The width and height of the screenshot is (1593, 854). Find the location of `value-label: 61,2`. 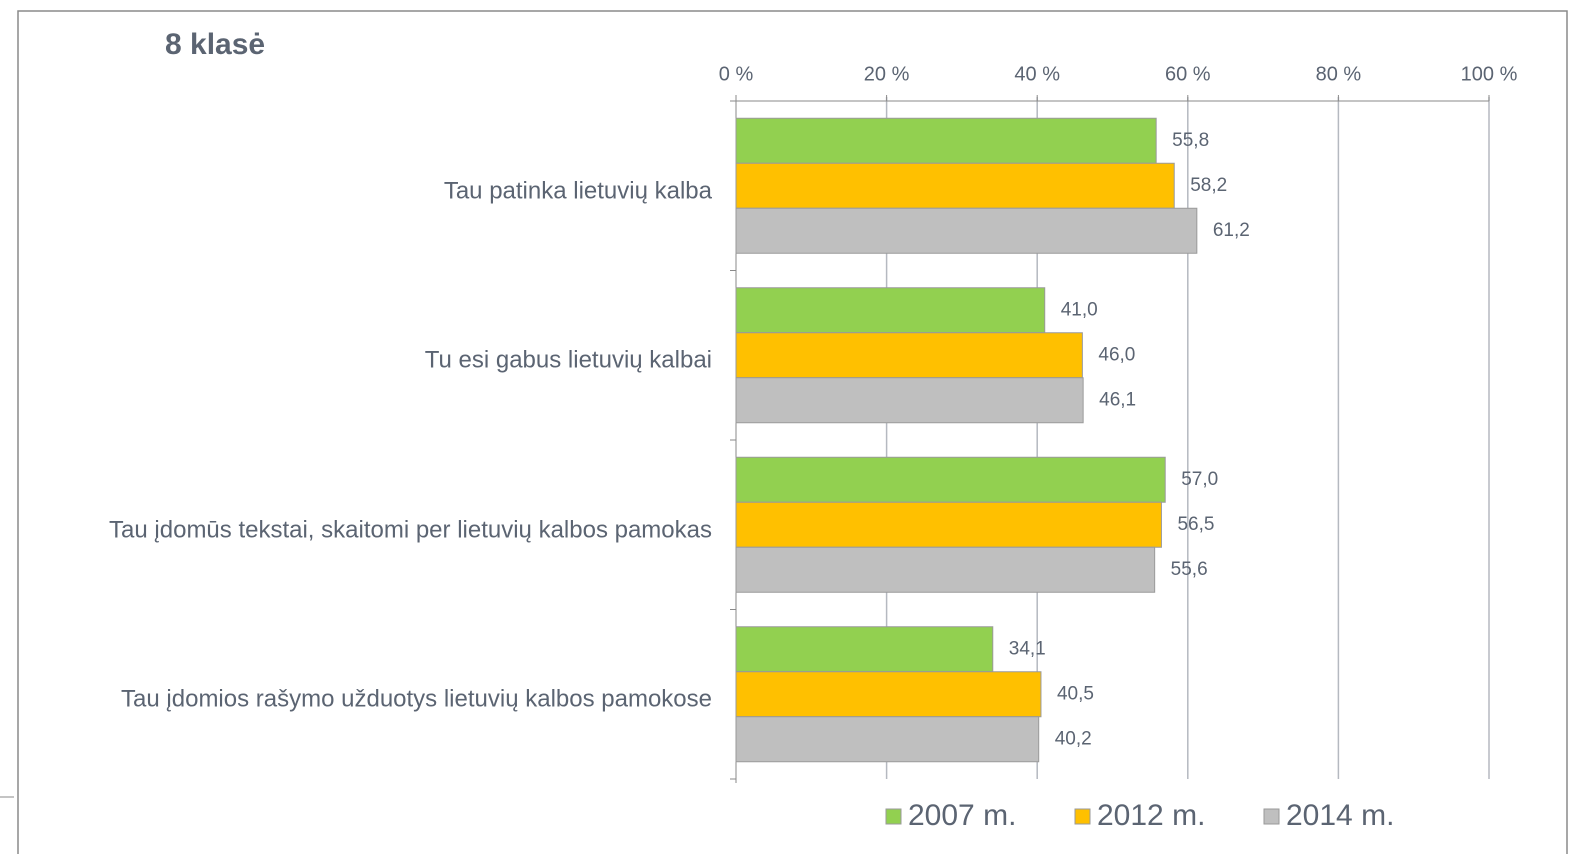

value-label: 61,2 is located at coordinates (1231, 230).